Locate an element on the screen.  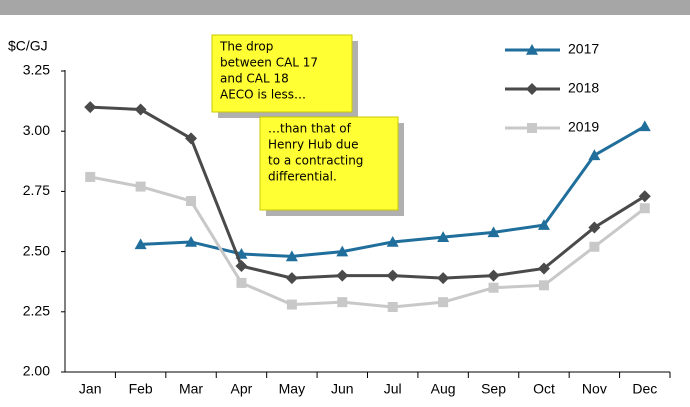
y-tick-label: 3.00 is located at coordinates (36, 130).